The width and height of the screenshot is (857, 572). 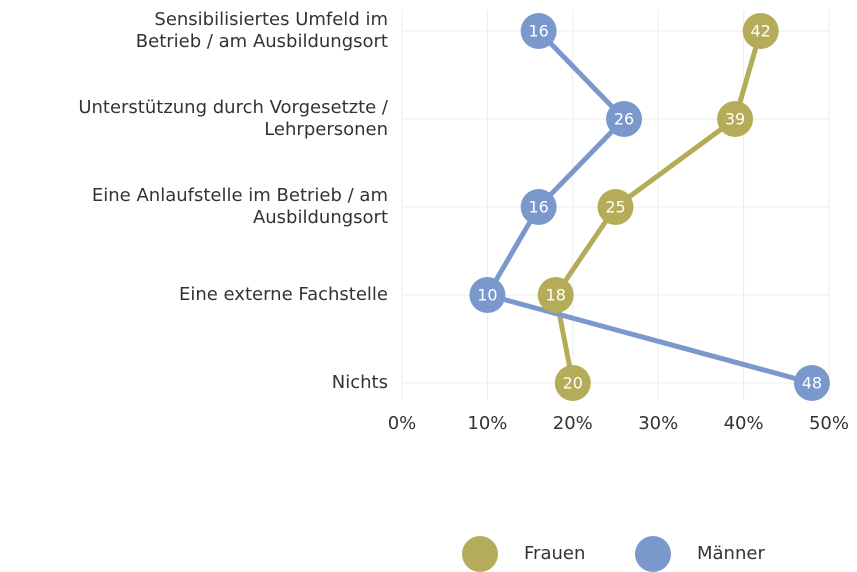 I want to click on data-label: 25, so click(x=615, y=207).